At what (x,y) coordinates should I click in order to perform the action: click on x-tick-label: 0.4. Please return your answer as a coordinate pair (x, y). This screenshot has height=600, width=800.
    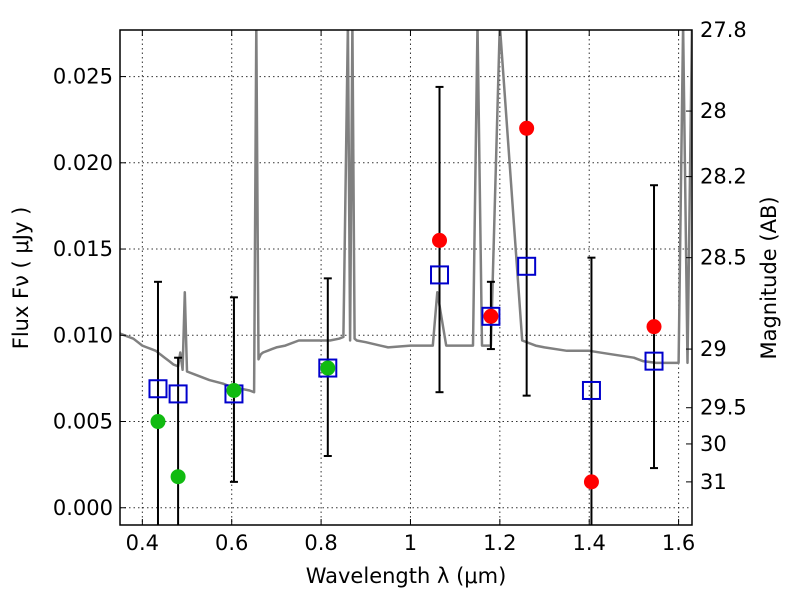
    Looking at the image, I should click on (142, 543).